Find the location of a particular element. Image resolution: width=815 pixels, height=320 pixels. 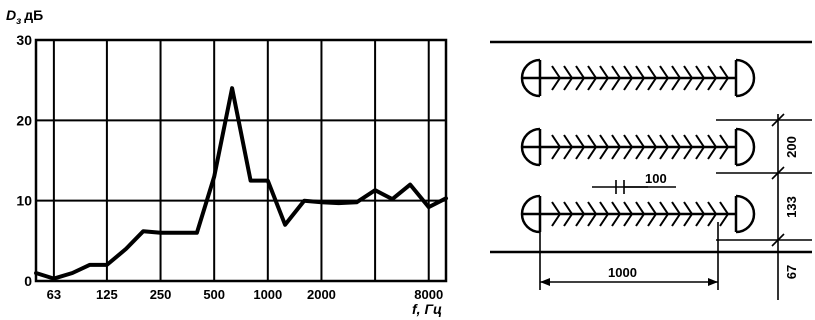

x-tick-label: 1000 is located at coordinates (267, 294).